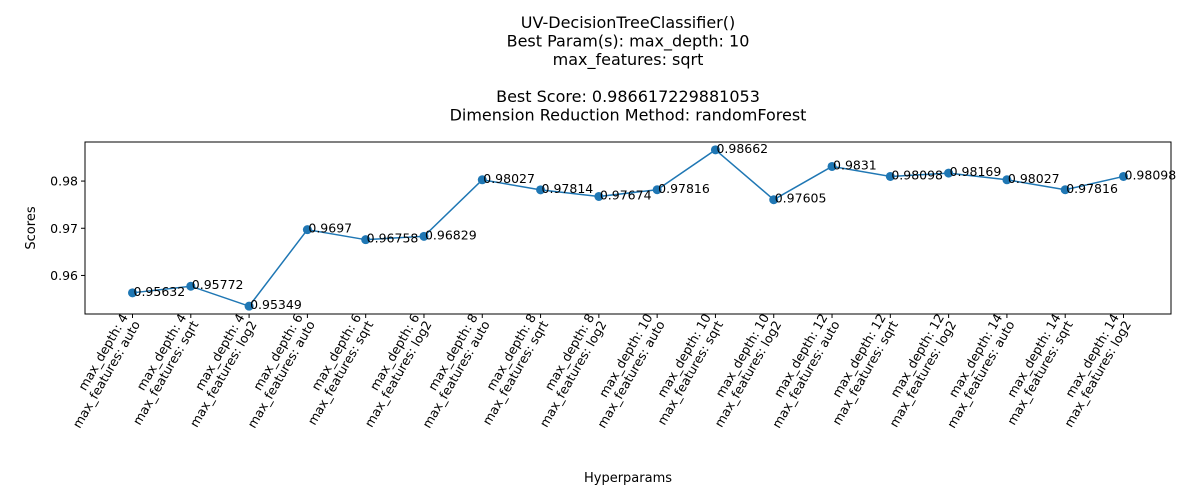 The height and width of the screenshot is (500, 1200). I want to click on y-tick-label: 0.96, so click(64, 275).